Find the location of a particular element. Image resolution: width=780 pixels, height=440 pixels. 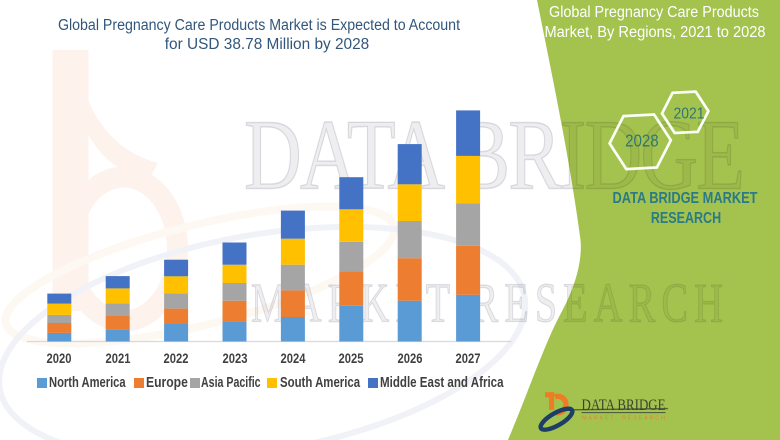

svg-text: DATA BRIDGE is located at coordinates (624, 405).